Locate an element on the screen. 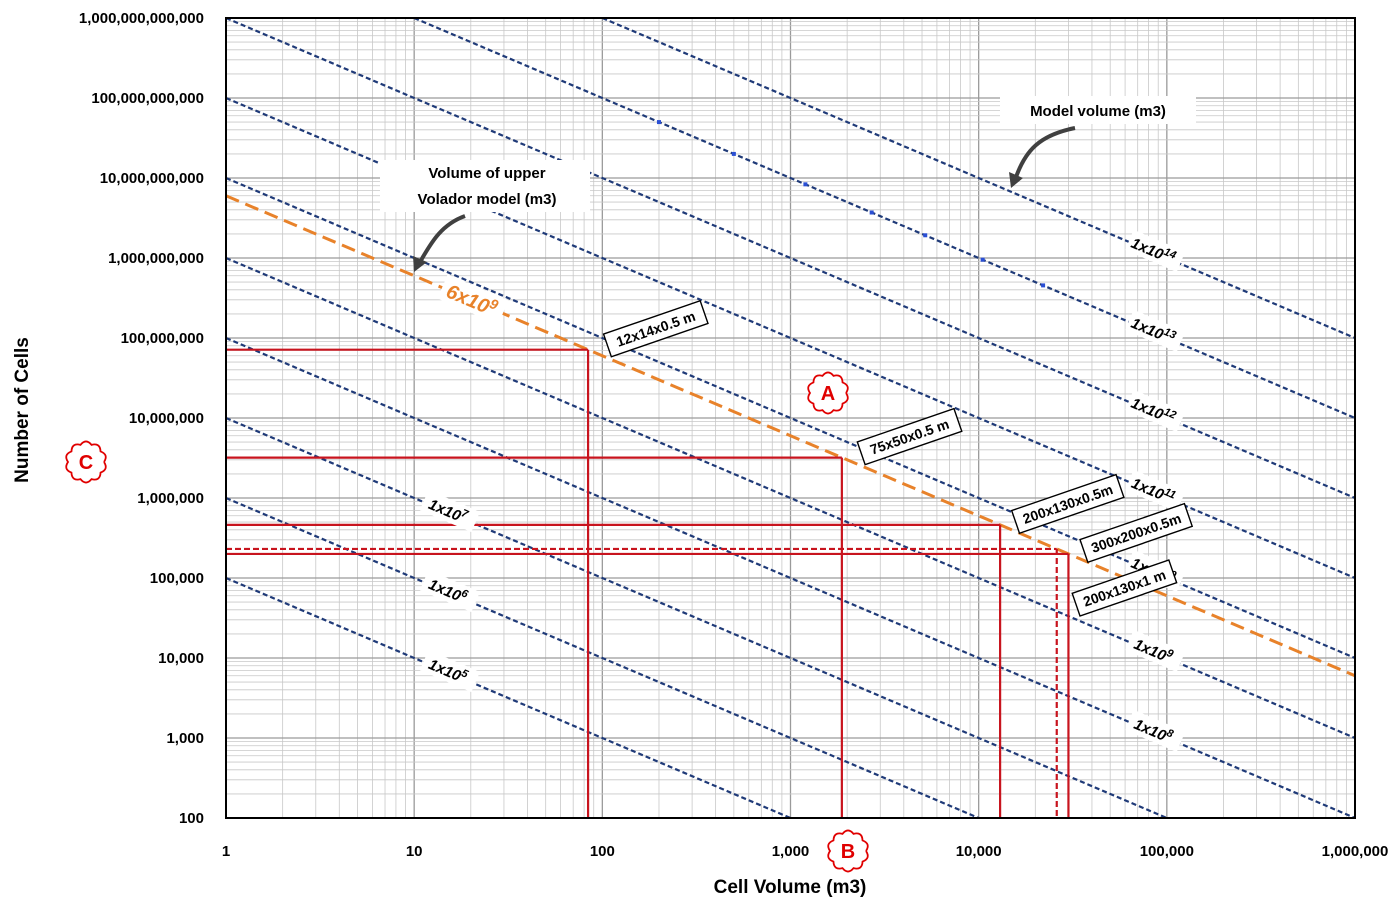  x-tick-label: 100 is located at coordinates (602, 851).